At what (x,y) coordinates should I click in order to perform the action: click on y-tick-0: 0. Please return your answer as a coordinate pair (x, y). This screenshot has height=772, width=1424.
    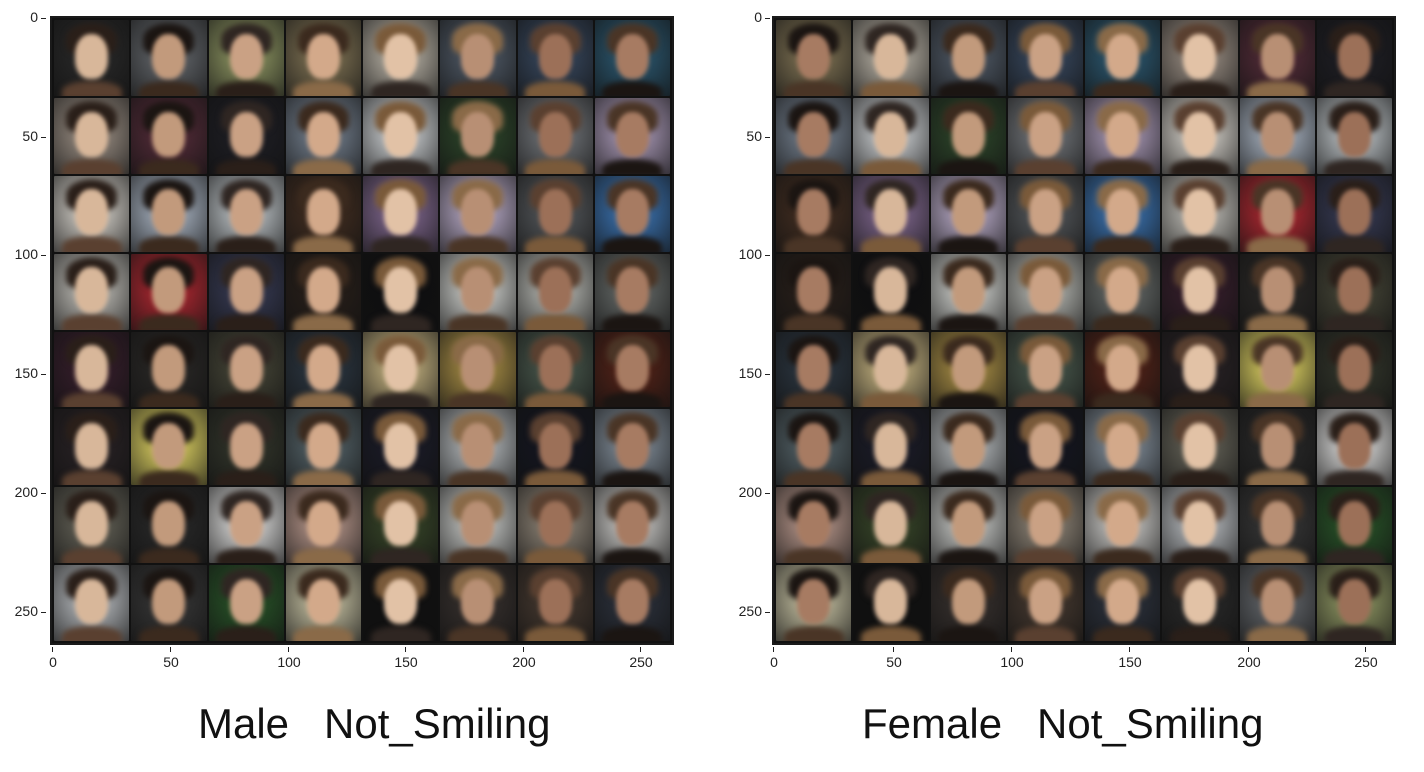
    Looking at the image, I should click on (23, 17).